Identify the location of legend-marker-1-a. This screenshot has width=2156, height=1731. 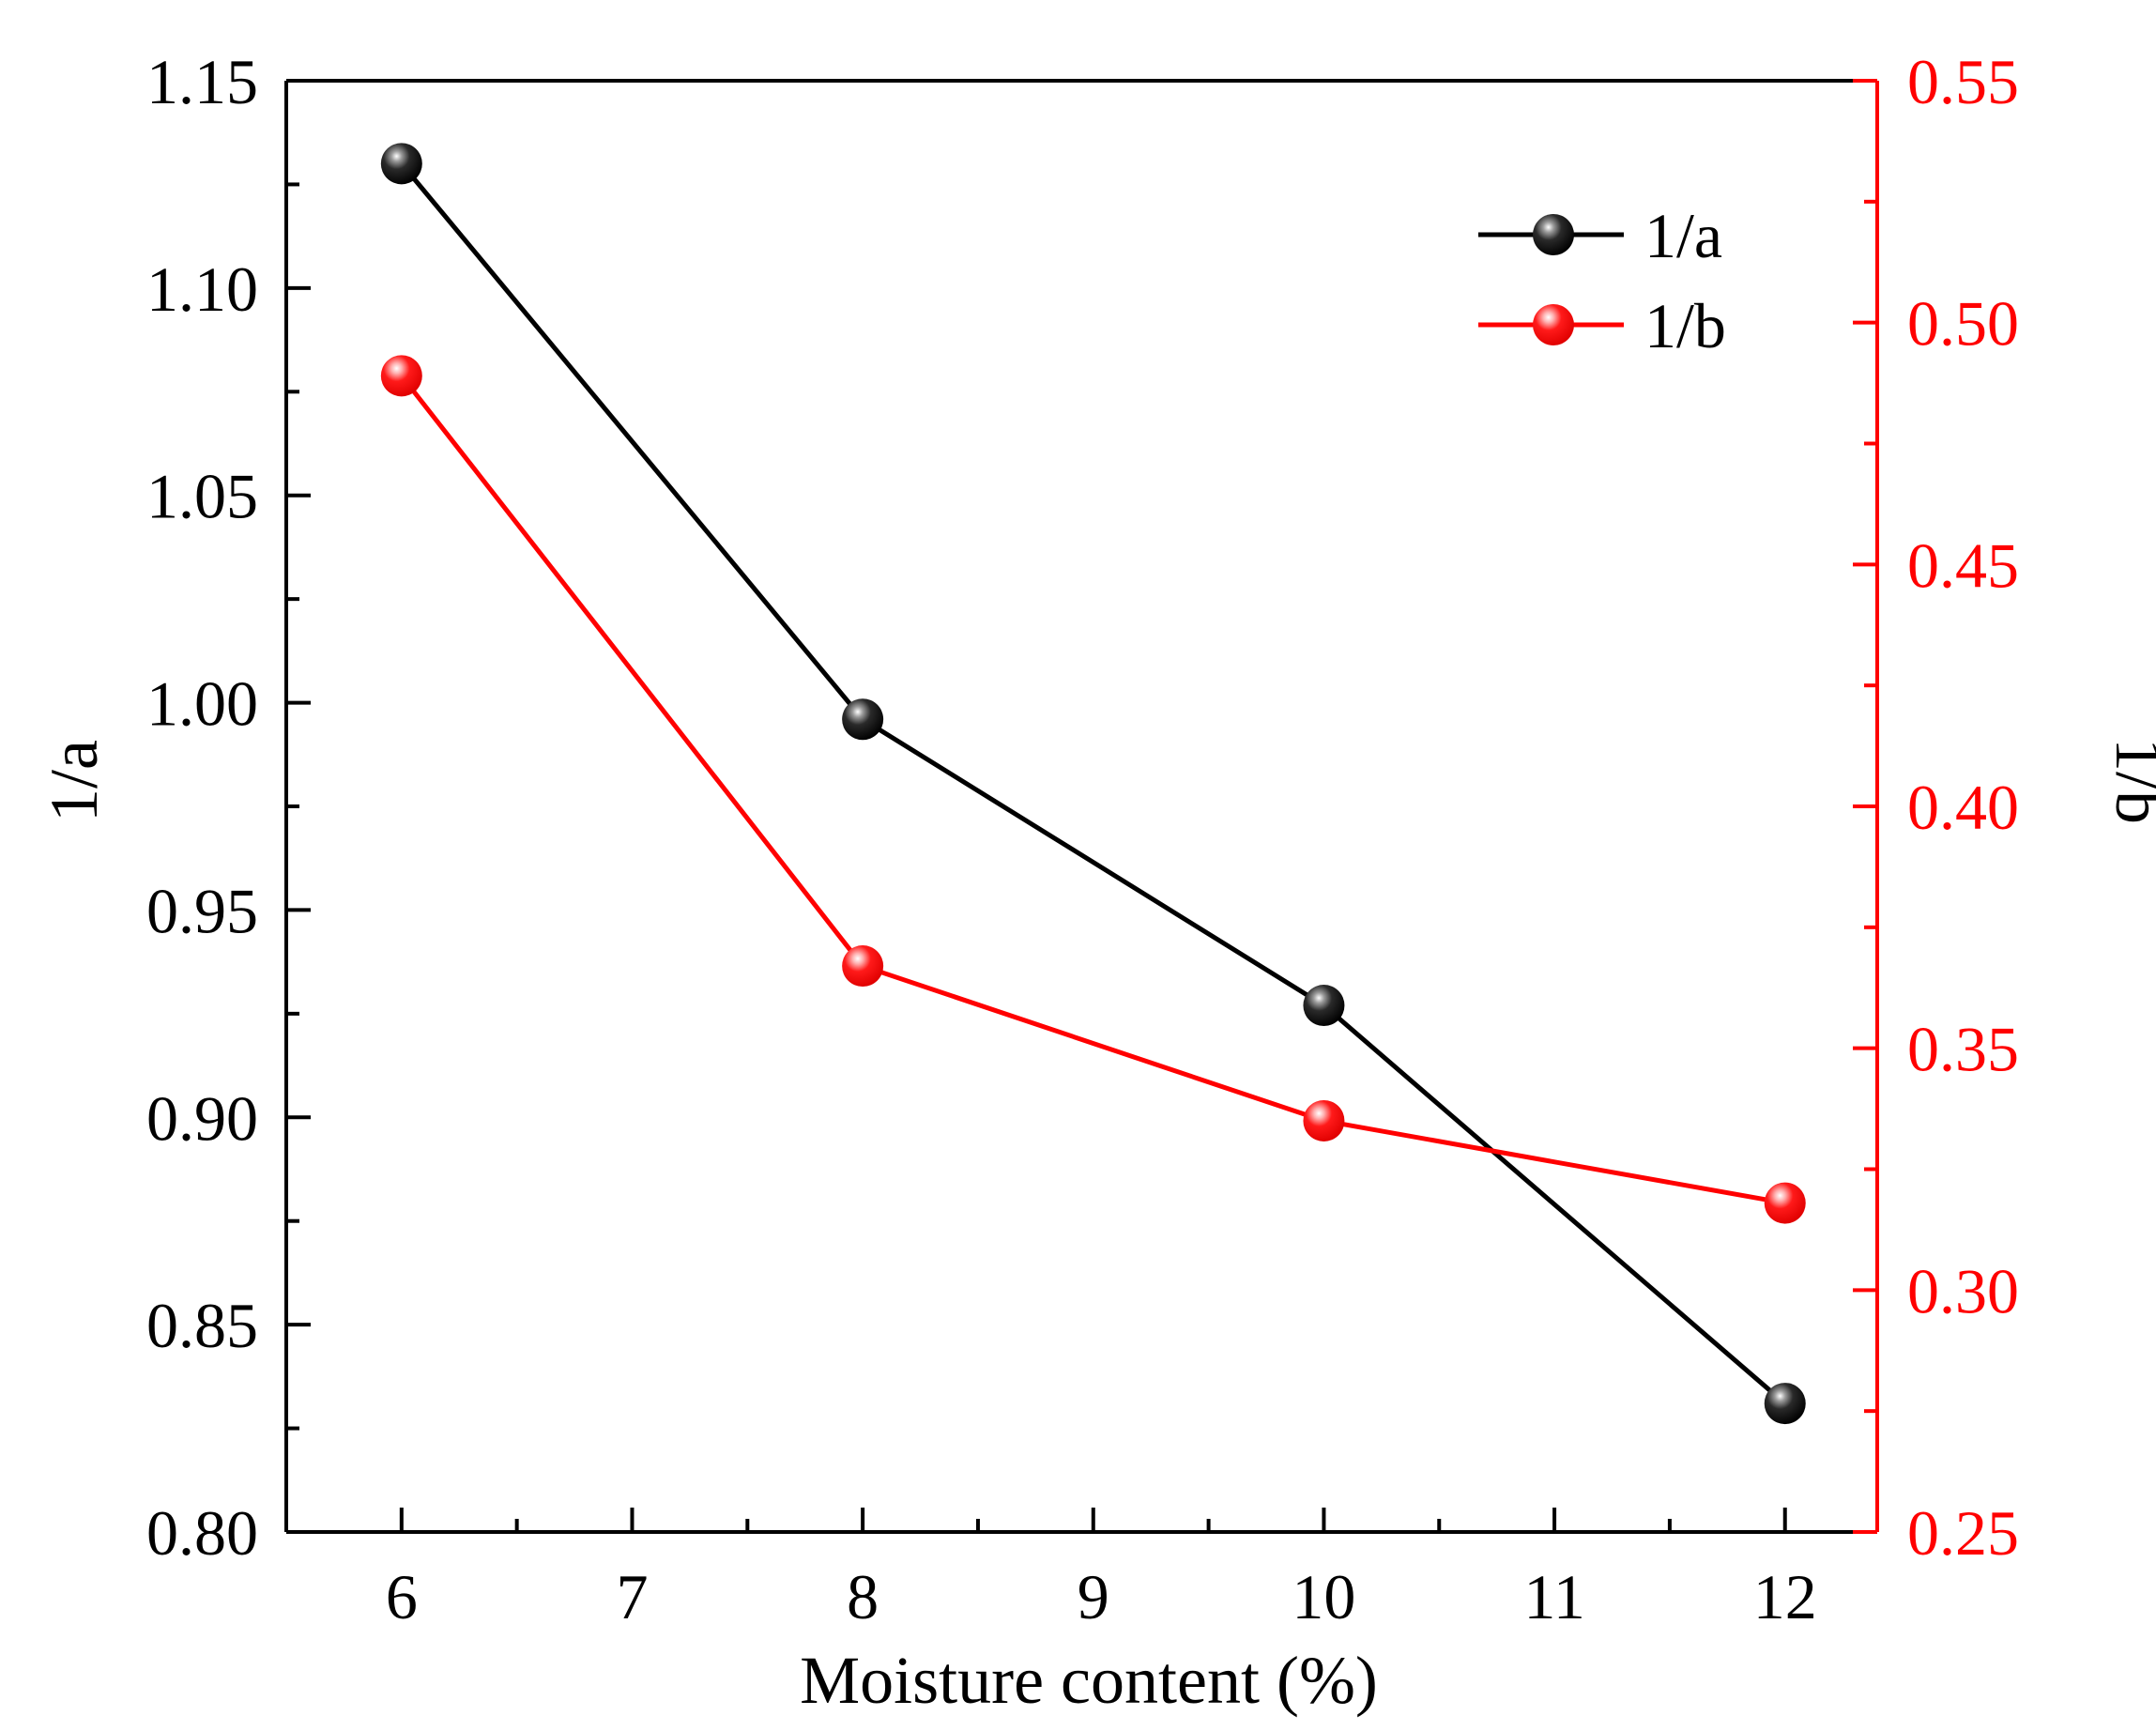
(1553, 234).